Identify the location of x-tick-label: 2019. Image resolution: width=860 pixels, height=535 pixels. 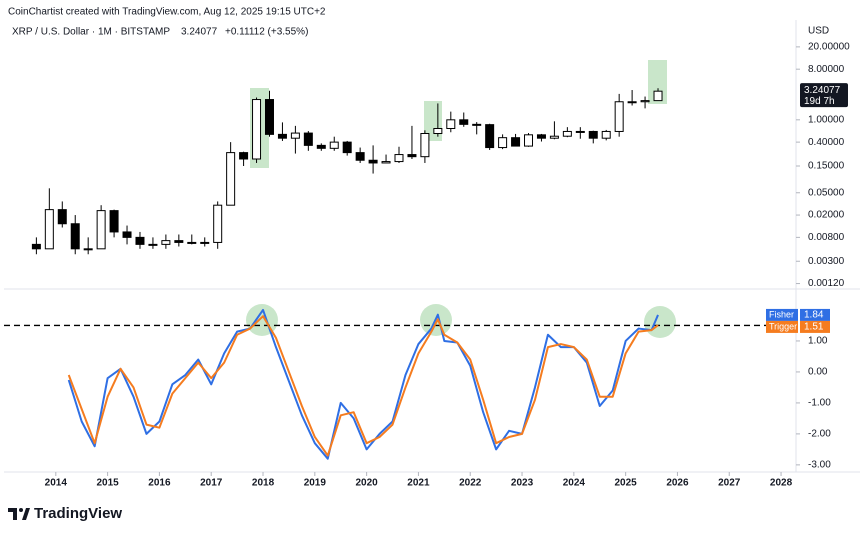
(315, 483).